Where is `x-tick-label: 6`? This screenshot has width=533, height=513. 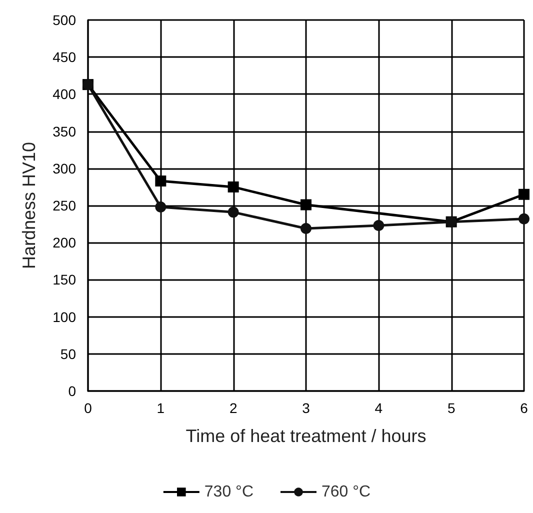 x-tick-label: 6 is located at coordinates (524, 408).